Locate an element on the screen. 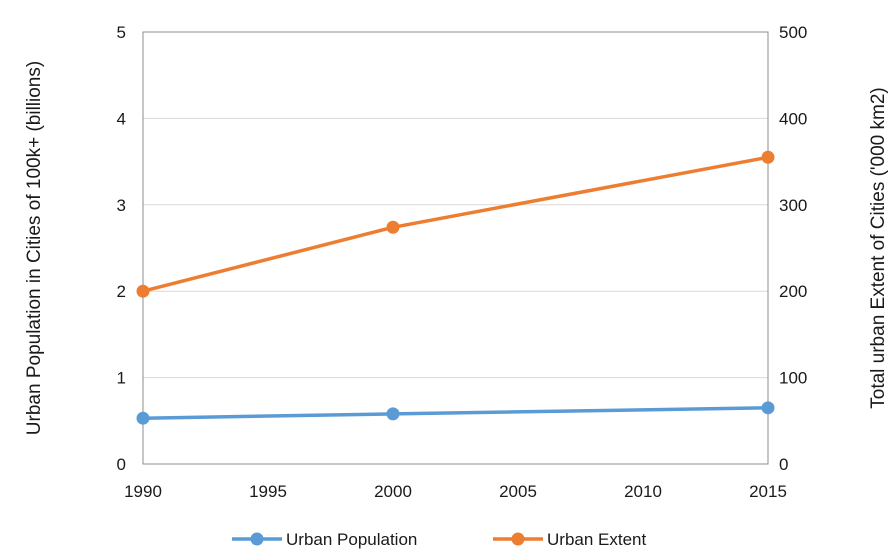  x-tick-3: 2005 is located at coordinates (518, 491).